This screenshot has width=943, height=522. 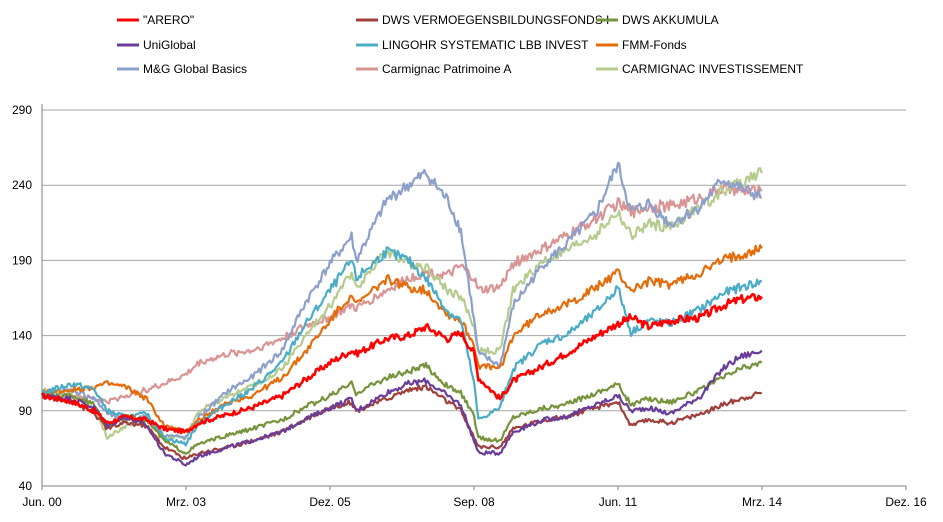 What do you see at coordinates (654, 45) in the screenshot?
I see `legend-label: FMM-Fonds` at bounding box center [654, 45].